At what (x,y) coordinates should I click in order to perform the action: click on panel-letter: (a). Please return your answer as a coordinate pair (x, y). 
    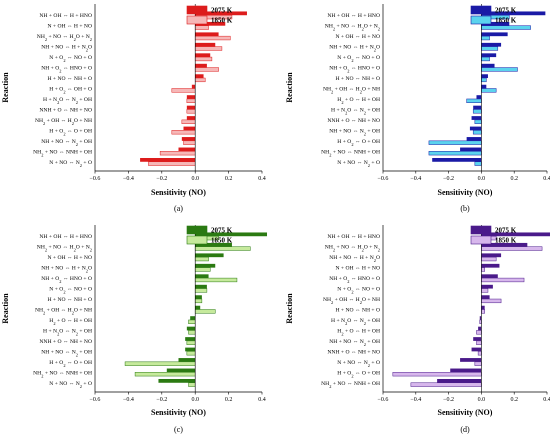
    Looking at the image, I should click on (178, 208).